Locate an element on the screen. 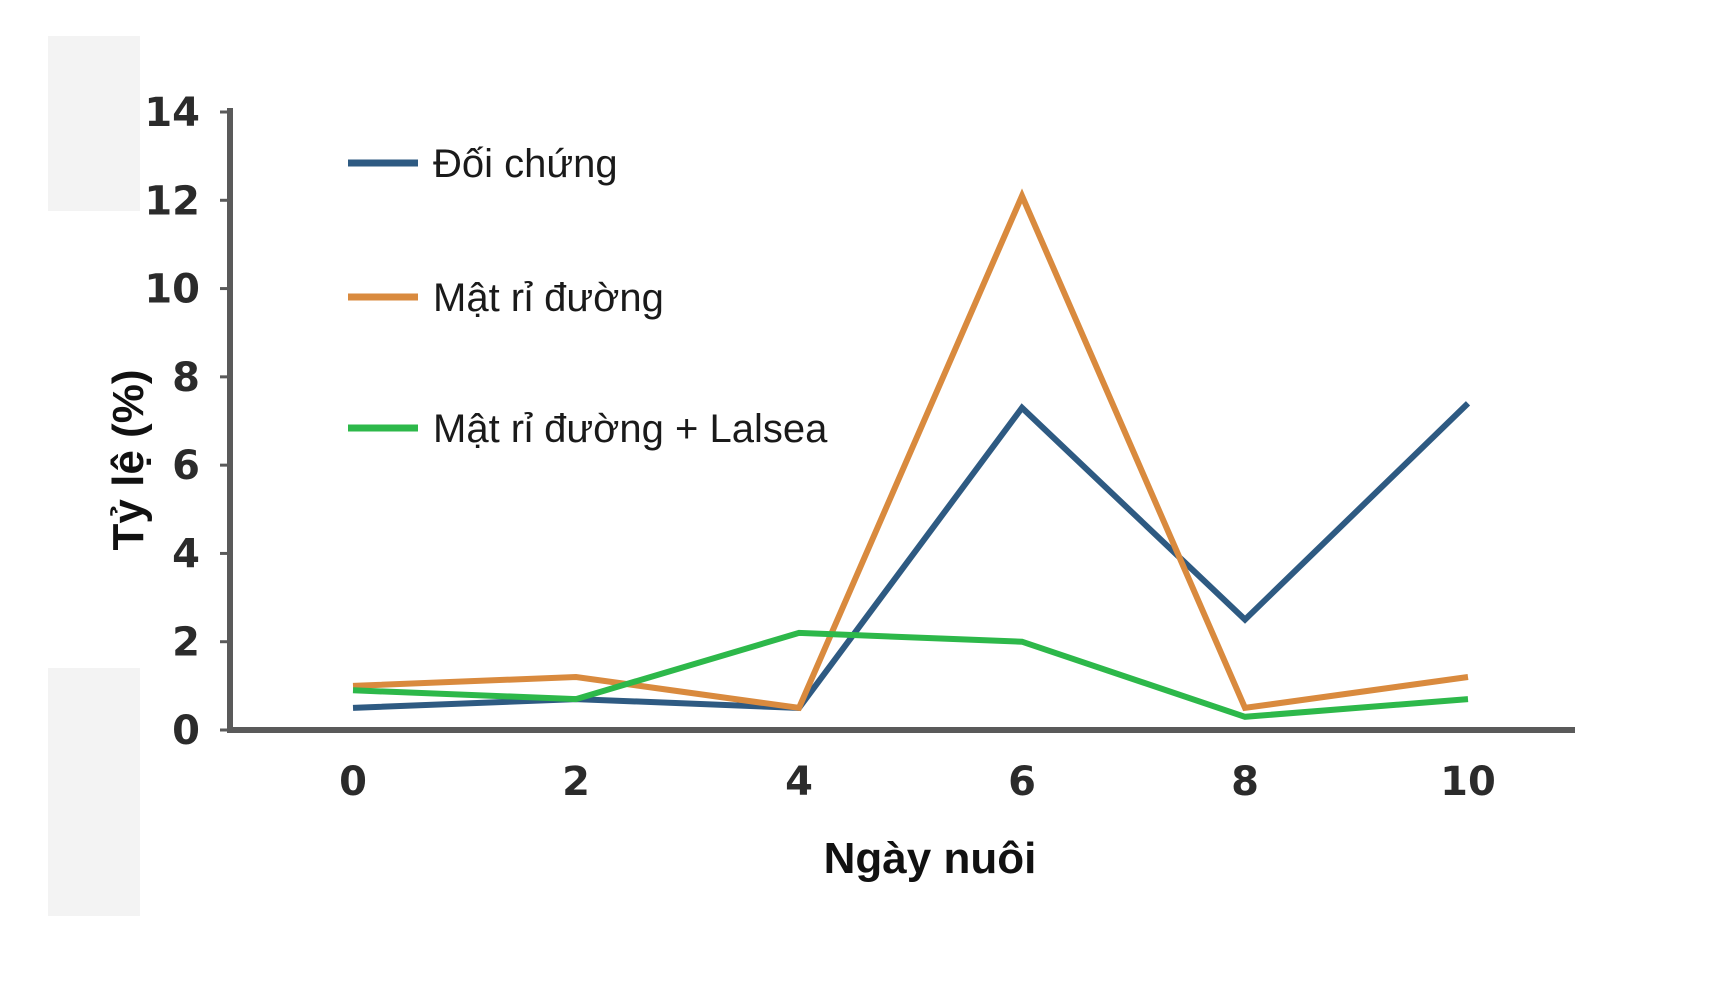  x-tick-label: 4 is located at coordinates (799, 782).